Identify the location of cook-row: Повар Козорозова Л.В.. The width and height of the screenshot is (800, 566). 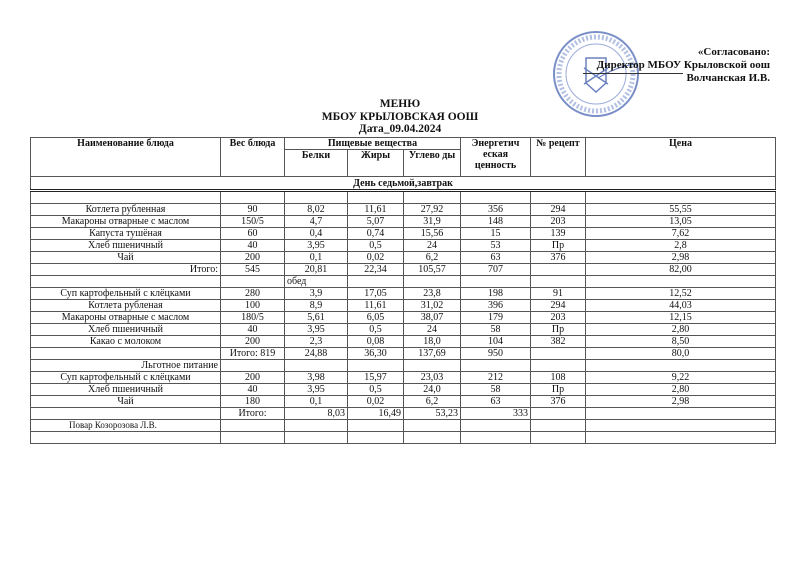
(403, 425).